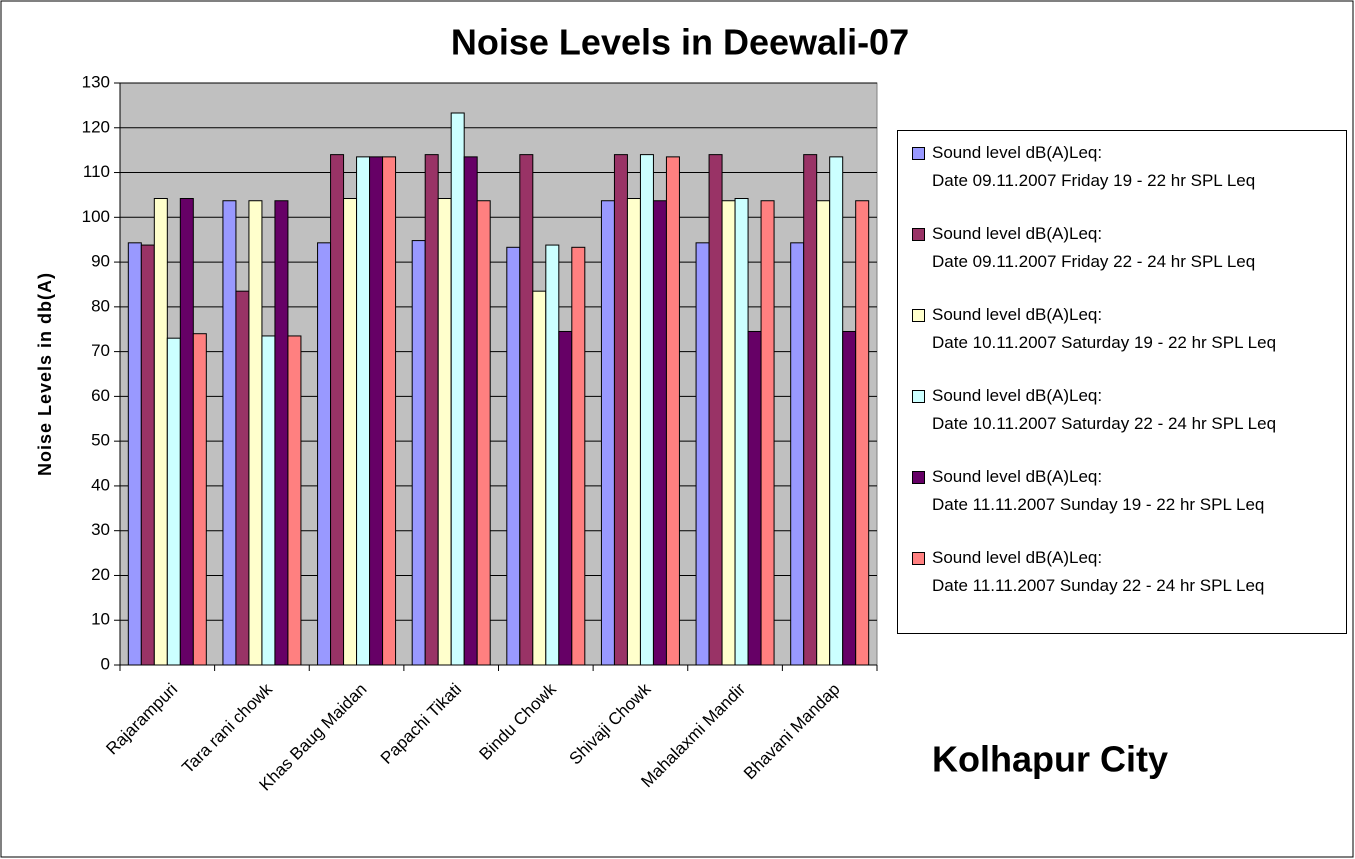  Describe the element at coordinates (105, 663) in the screenshot. I see `y-tick-label: 0` at that location.